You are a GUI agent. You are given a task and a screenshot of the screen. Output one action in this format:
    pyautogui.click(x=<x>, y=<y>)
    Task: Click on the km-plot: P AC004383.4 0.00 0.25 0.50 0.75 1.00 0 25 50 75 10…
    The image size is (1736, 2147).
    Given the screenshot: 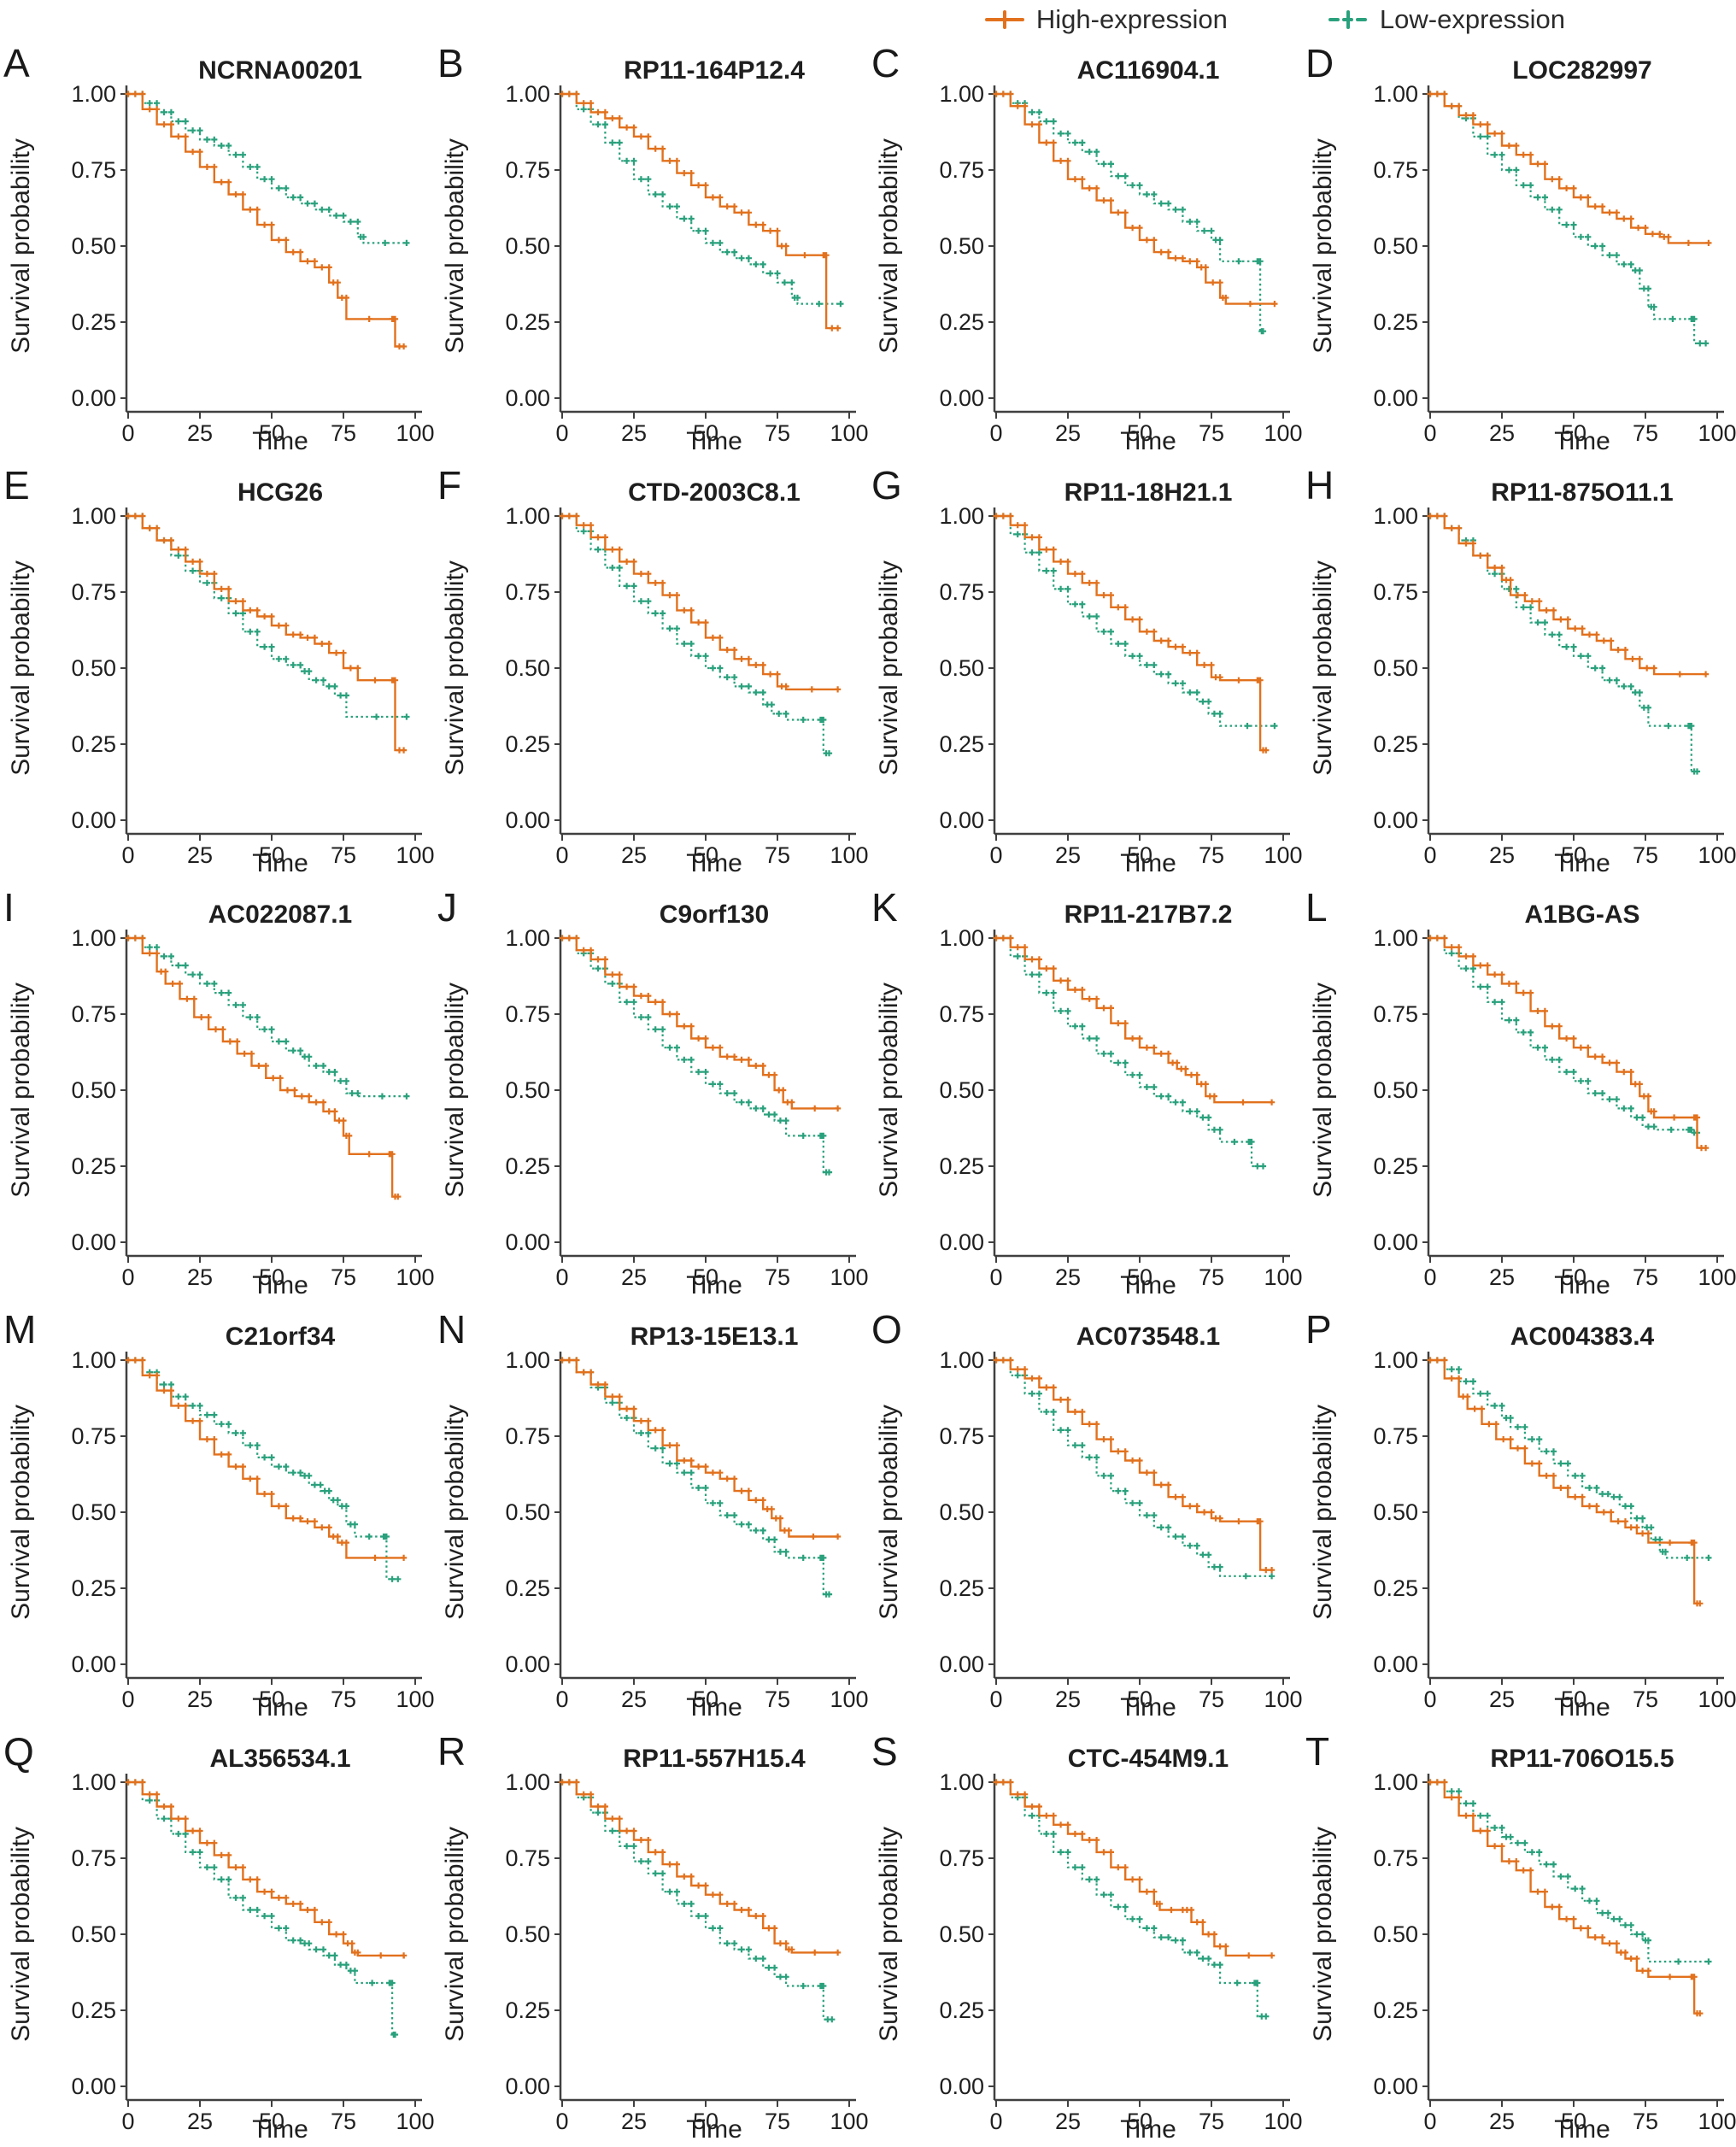 What is the action you would take?
    pyautogui.click(x=1521, y=1513)
    